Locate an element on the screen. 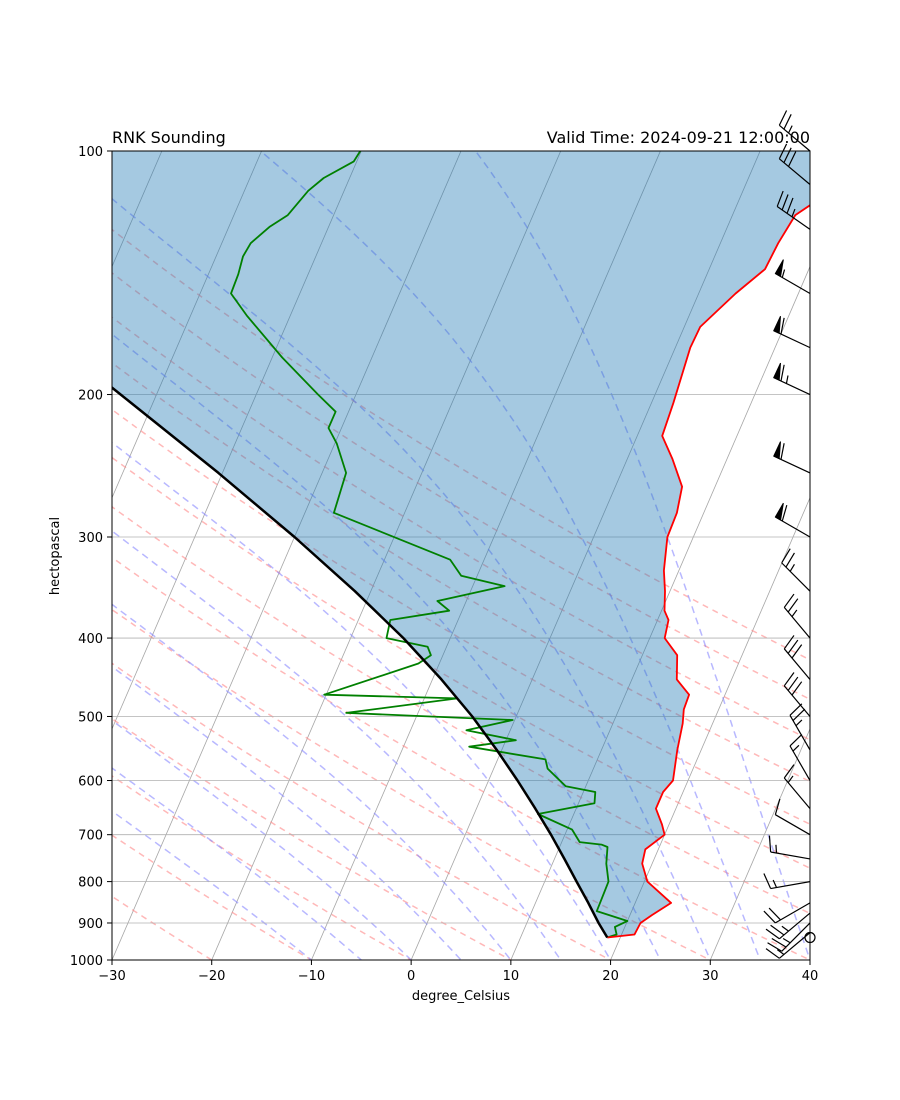 The image size is (900, 1100). y-tick-label: 200 is located at coordinates (90, 396).